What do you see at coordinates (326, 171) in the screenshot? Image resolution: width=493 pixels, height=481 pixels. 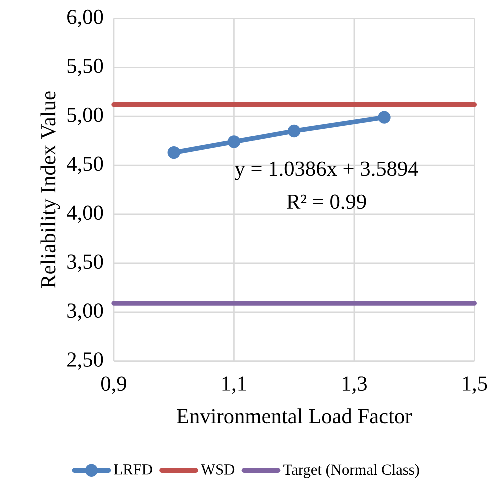 I see `annotation: y = 1.0386x + 3.5894` at bounding box center [326, 171].